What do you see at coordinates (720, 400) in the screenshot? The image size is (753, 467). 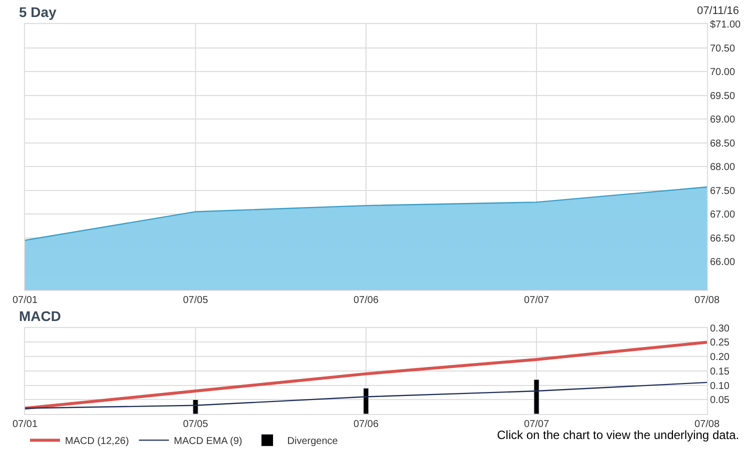 I see `y-tick-label: 0.05` at bounding box center [720, 400].